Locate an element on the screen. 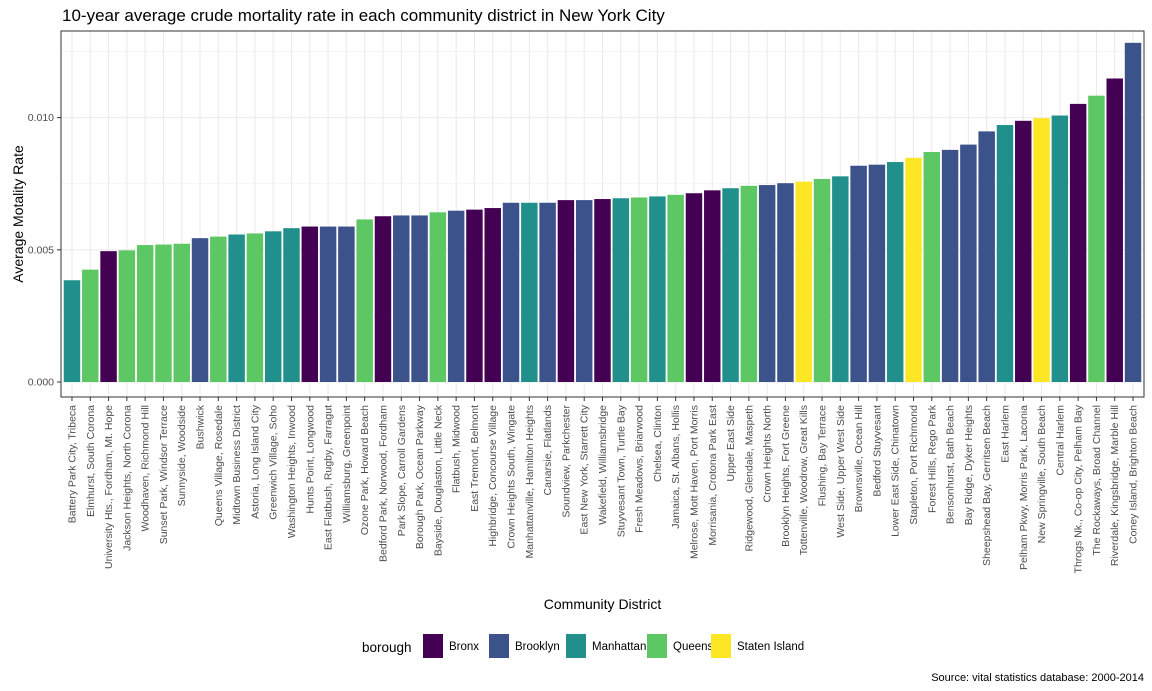 The image size is (1152, 691). x-tick-label: Borough Park, Ocean Parkway is located at coordinates (420, 476).